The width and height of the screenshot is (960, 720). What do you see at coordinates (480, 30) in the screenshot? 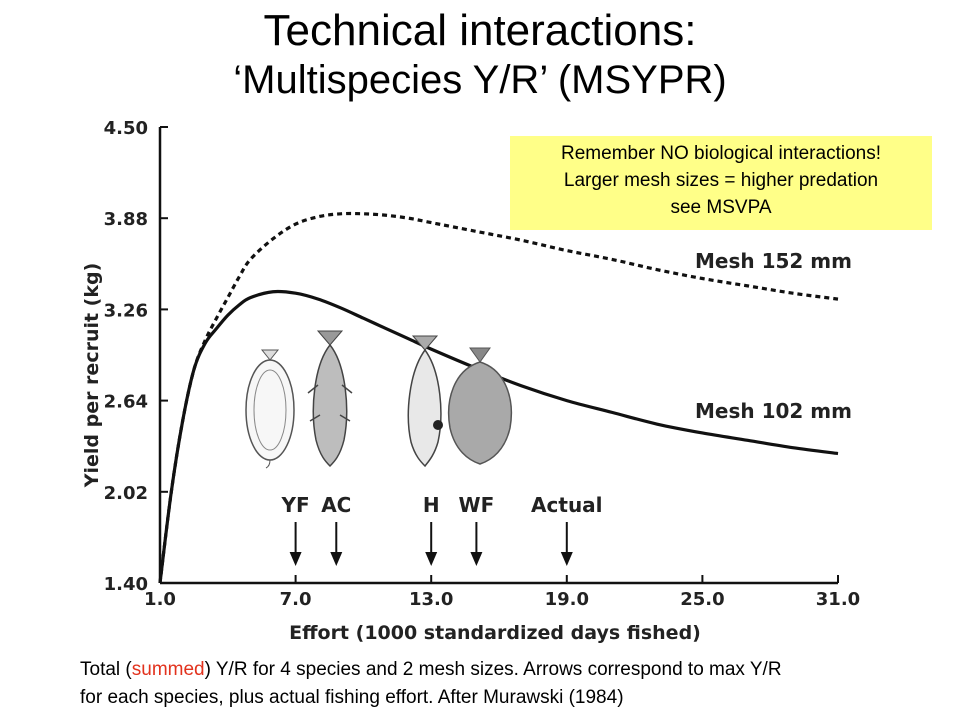
I see `title-line-1: Technical interactions:` at bounding box center [480, 30].